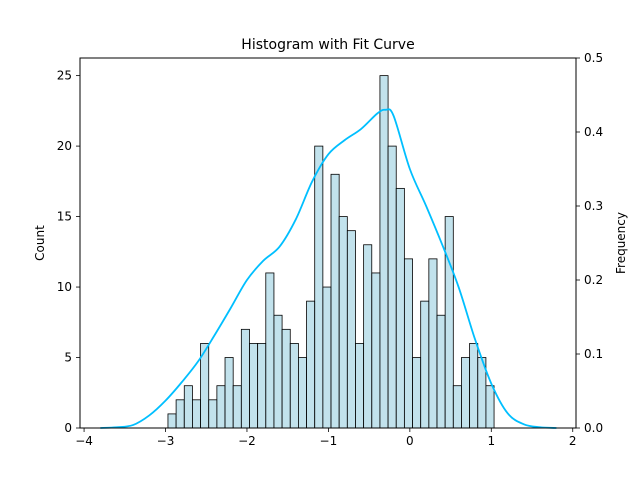 This screenshot has width=640, height=480. I want to click on x-tick-label: 1, so click(491, 441).